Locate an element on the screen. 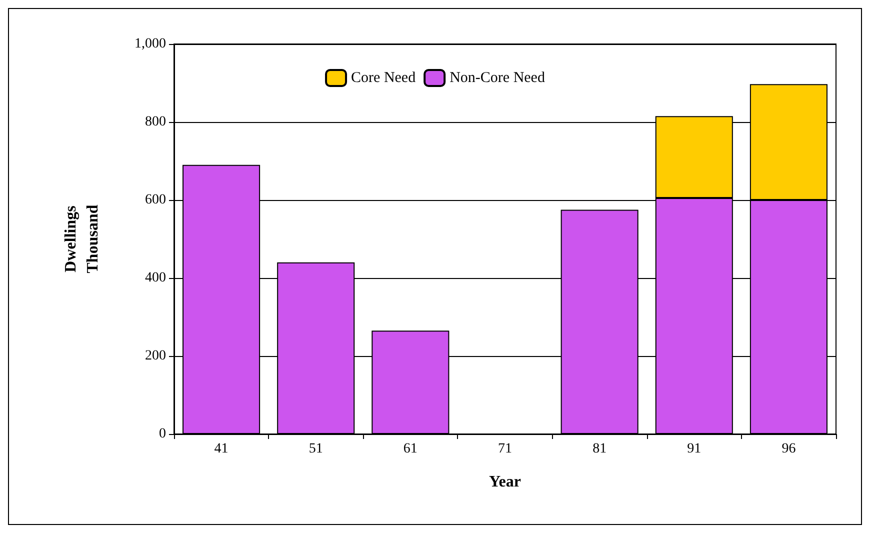 The image size is (870, 533). y-axis-title: Dwellings Thousand is located at coordinates (82, 239).